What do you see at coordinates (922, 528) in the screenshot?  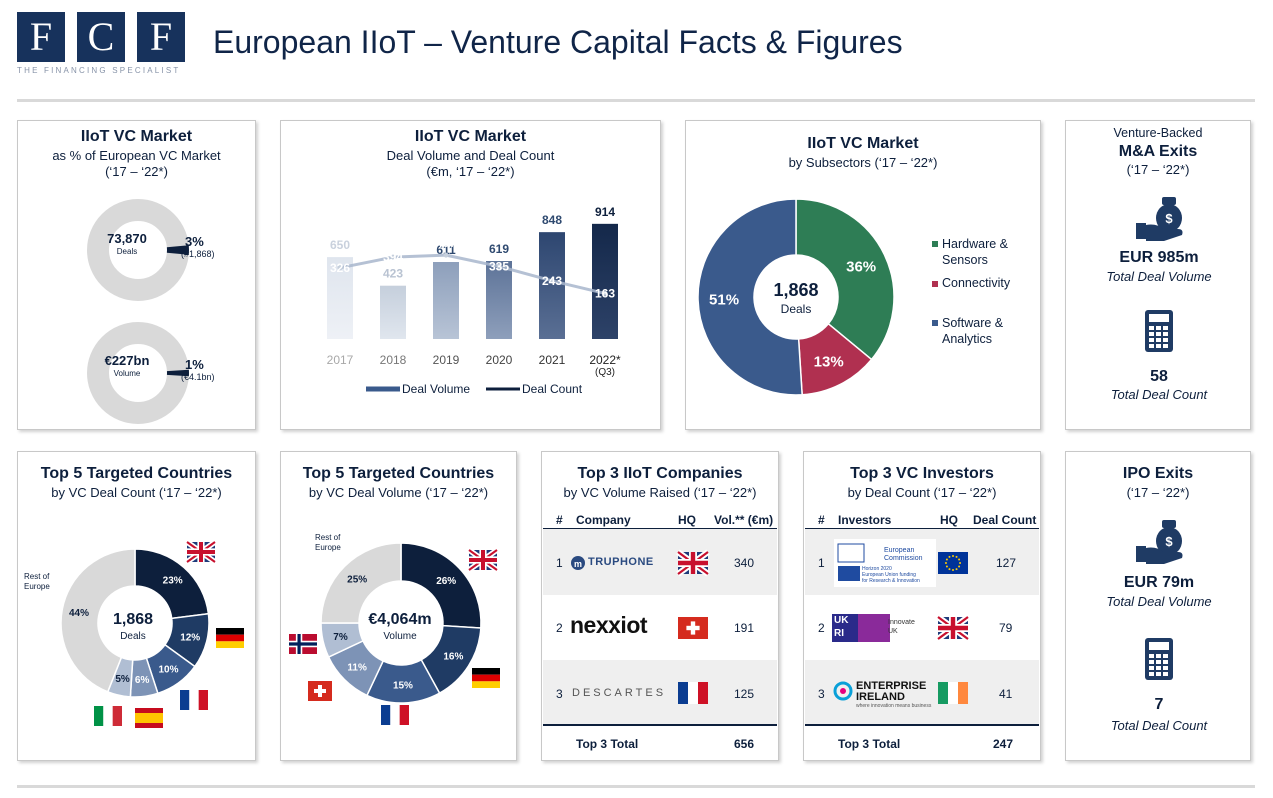 I see `header-rule` at bounding box center [922, 528].